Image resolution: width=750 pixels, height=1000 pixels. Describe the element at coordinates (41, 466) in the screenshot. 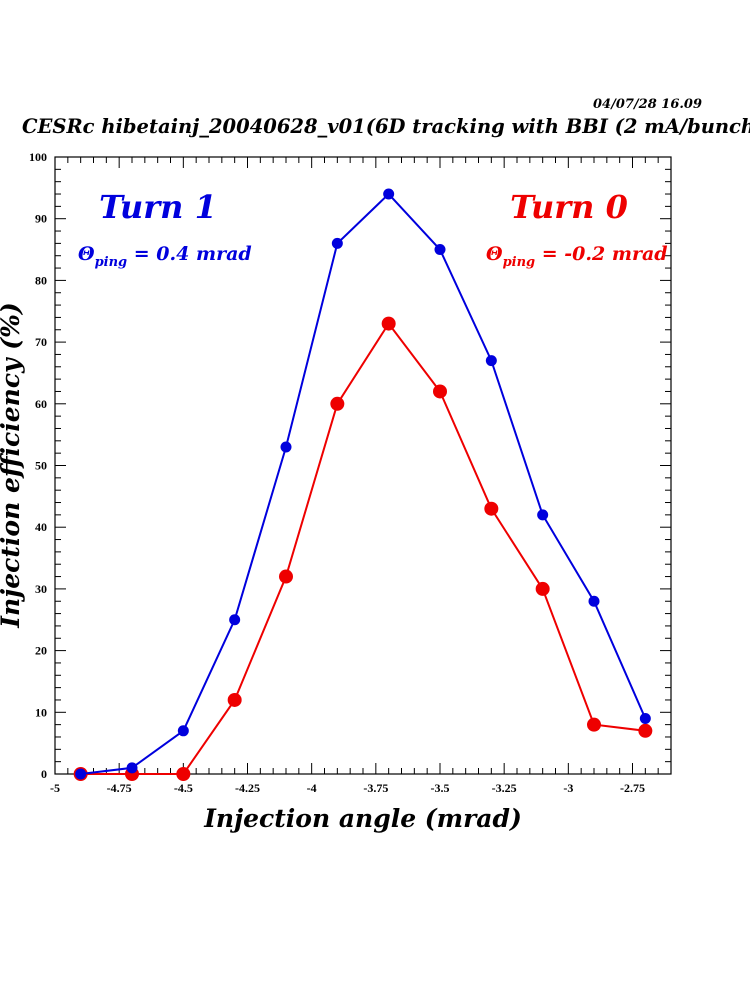

I see `y-tick-label: 50` at that location.